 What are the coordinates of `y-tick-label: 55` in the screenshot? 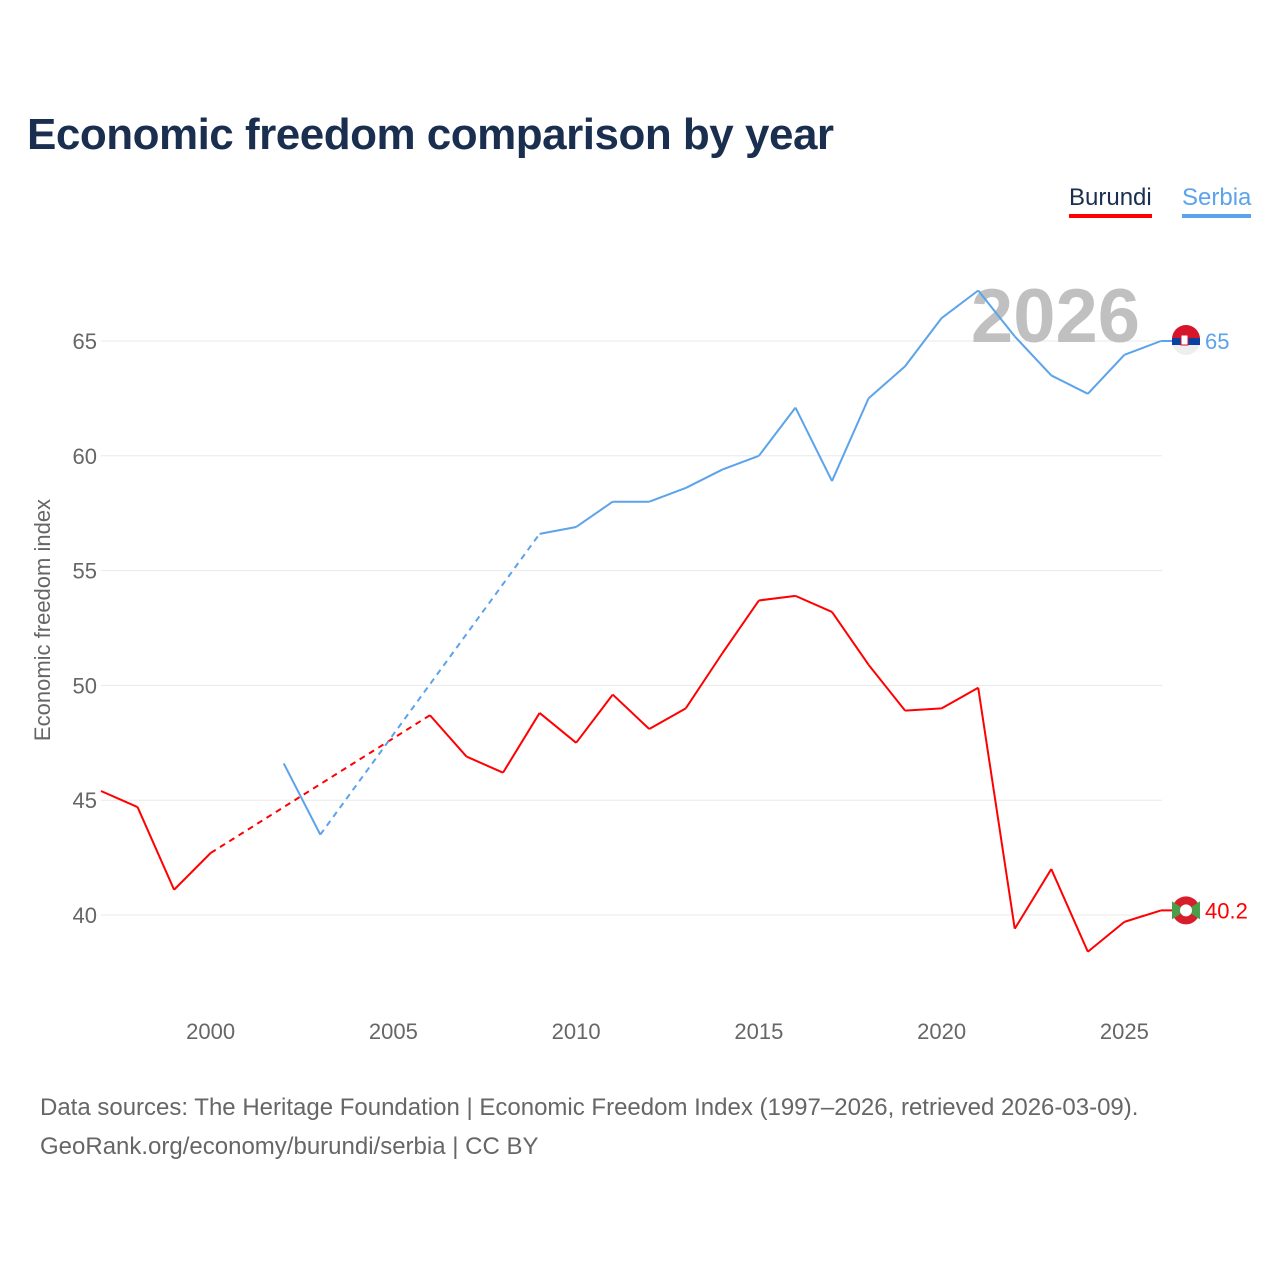 It's located at (85, 571).